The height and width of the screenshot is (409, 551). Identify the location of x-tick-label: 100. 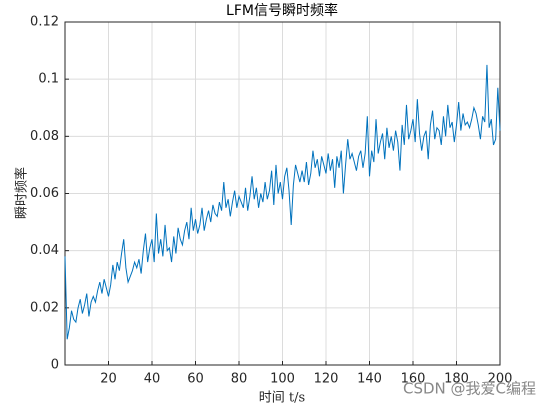
(282, 379).